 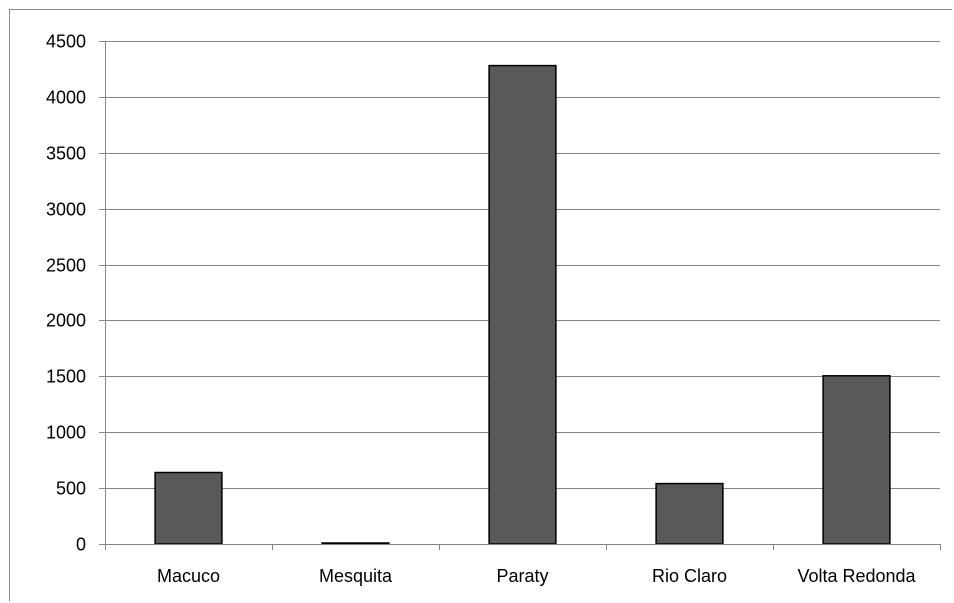 What do you see at coordinates (355, 543) in the screenshot?
I see `bar-mesquita` at bounding box center [355, 543].